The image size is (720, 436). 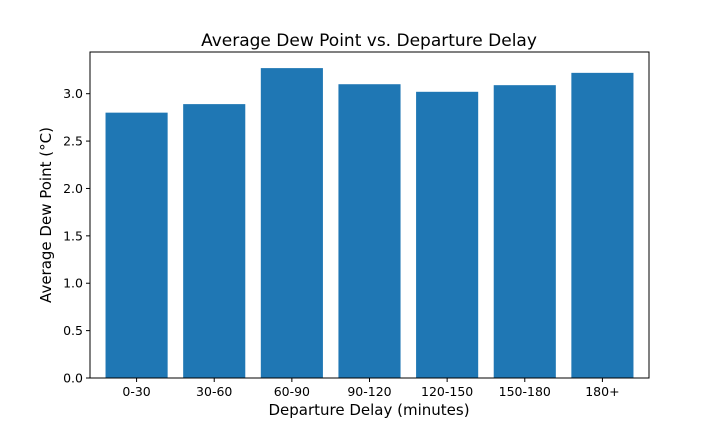 What do you see at coordinates (525, 391) in the screenshot?
I see `x-tick-label-150-180: 150-180` at bounding box center [525, 391].